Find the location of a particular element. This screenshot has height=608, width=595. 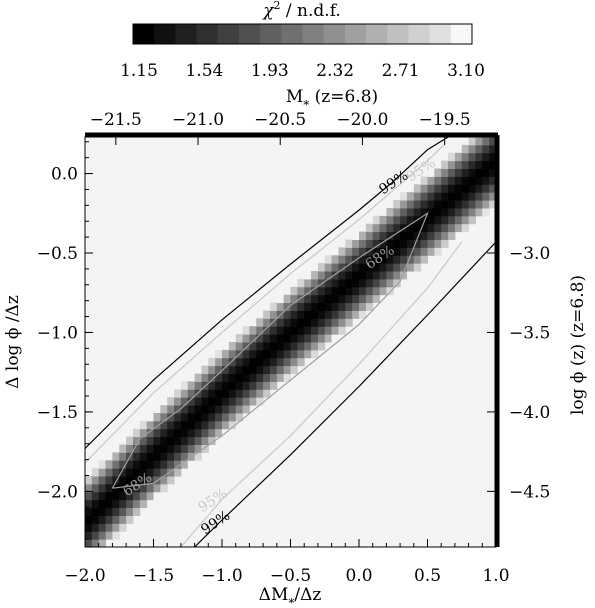

colorbar-cells is located at coordinates (303, 34).